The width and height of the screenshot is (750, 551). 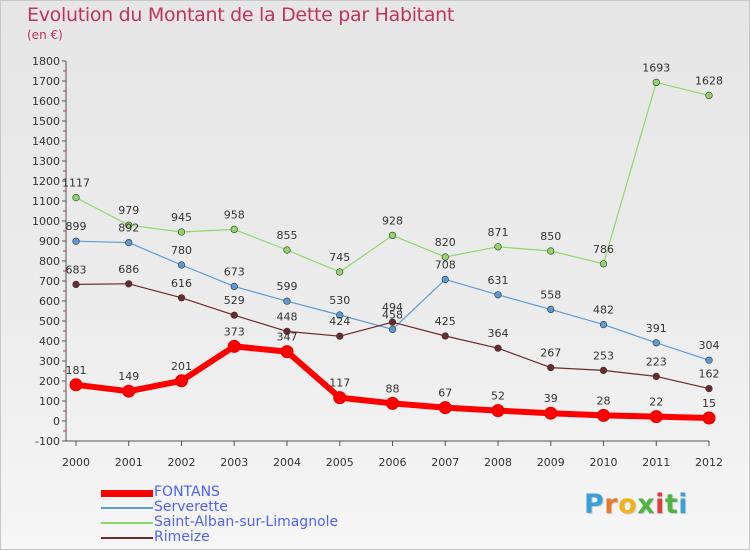 What do you see at coordinates (646, 504) in the screenshot?
I see `logo-letter: x` at bounding box center [646, 504].